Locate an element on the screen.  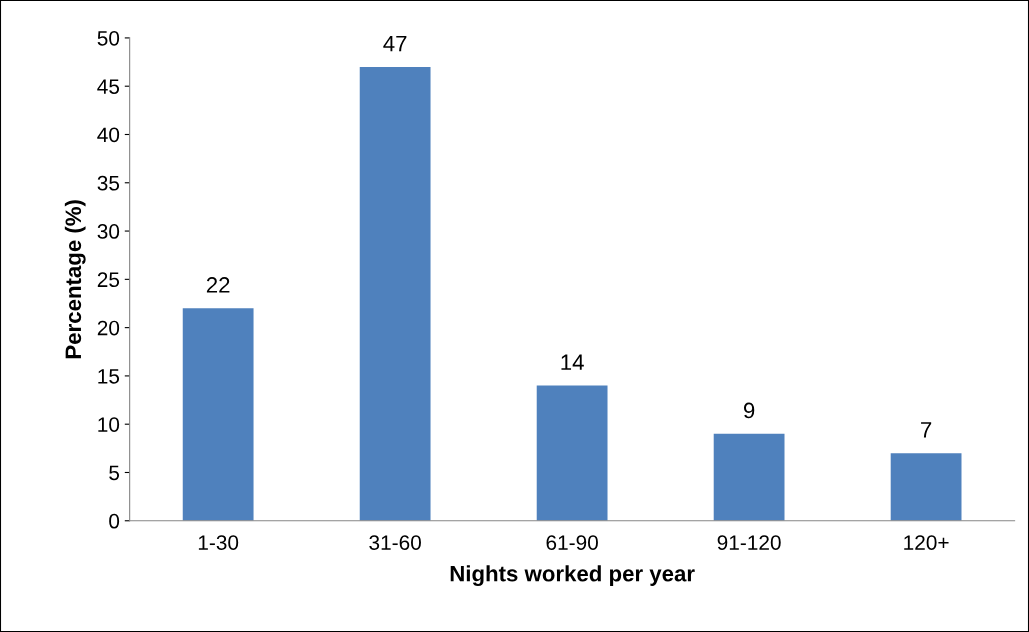
x-axis-title: Nights worked per year is located at coordinates (572, 575).